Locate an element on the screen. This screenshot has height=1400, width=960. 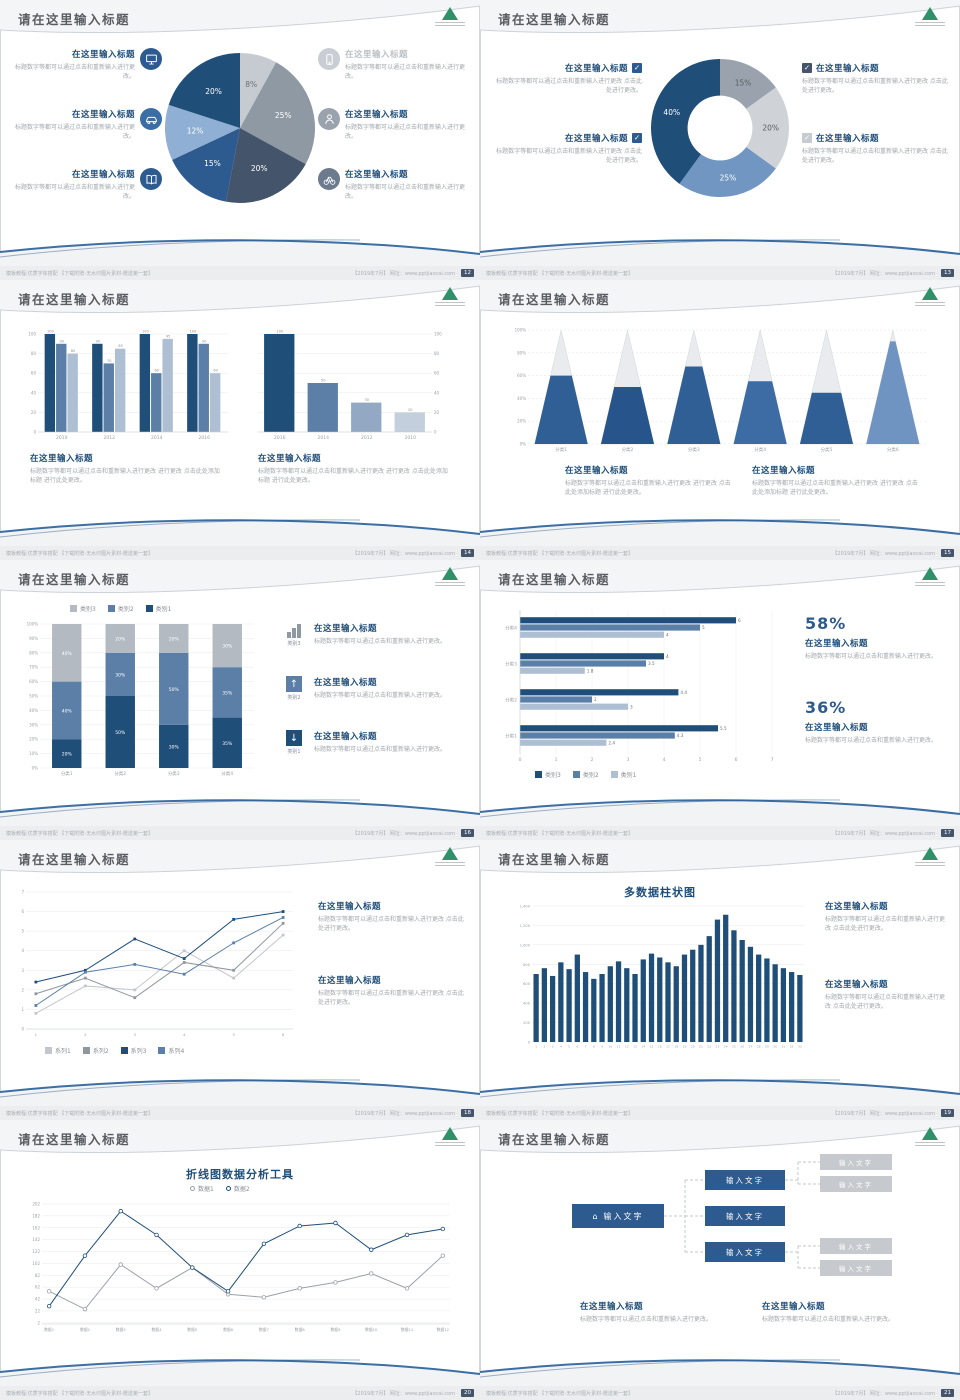
logo-mountain-icon is located at coordinates (450, 1133).